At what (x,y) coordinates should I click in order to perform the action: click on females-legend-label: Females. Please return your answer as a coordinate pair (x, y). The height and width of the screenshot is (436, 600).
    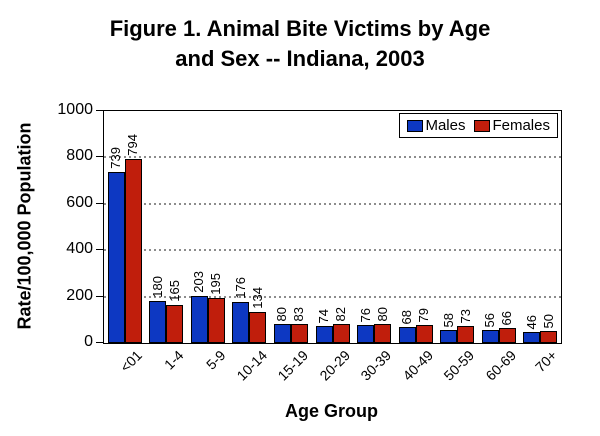
    Looking at the image, I should click on (521, 125).